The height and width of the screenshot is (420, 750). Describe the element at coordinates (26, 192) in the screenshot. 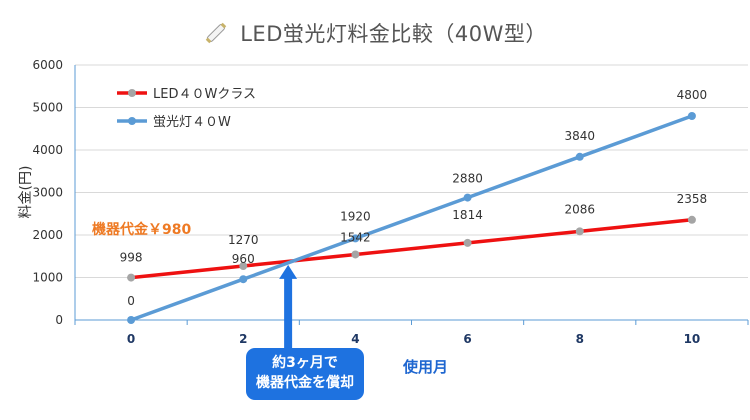

I see `y-axis-title: 料金(円)` at that location.